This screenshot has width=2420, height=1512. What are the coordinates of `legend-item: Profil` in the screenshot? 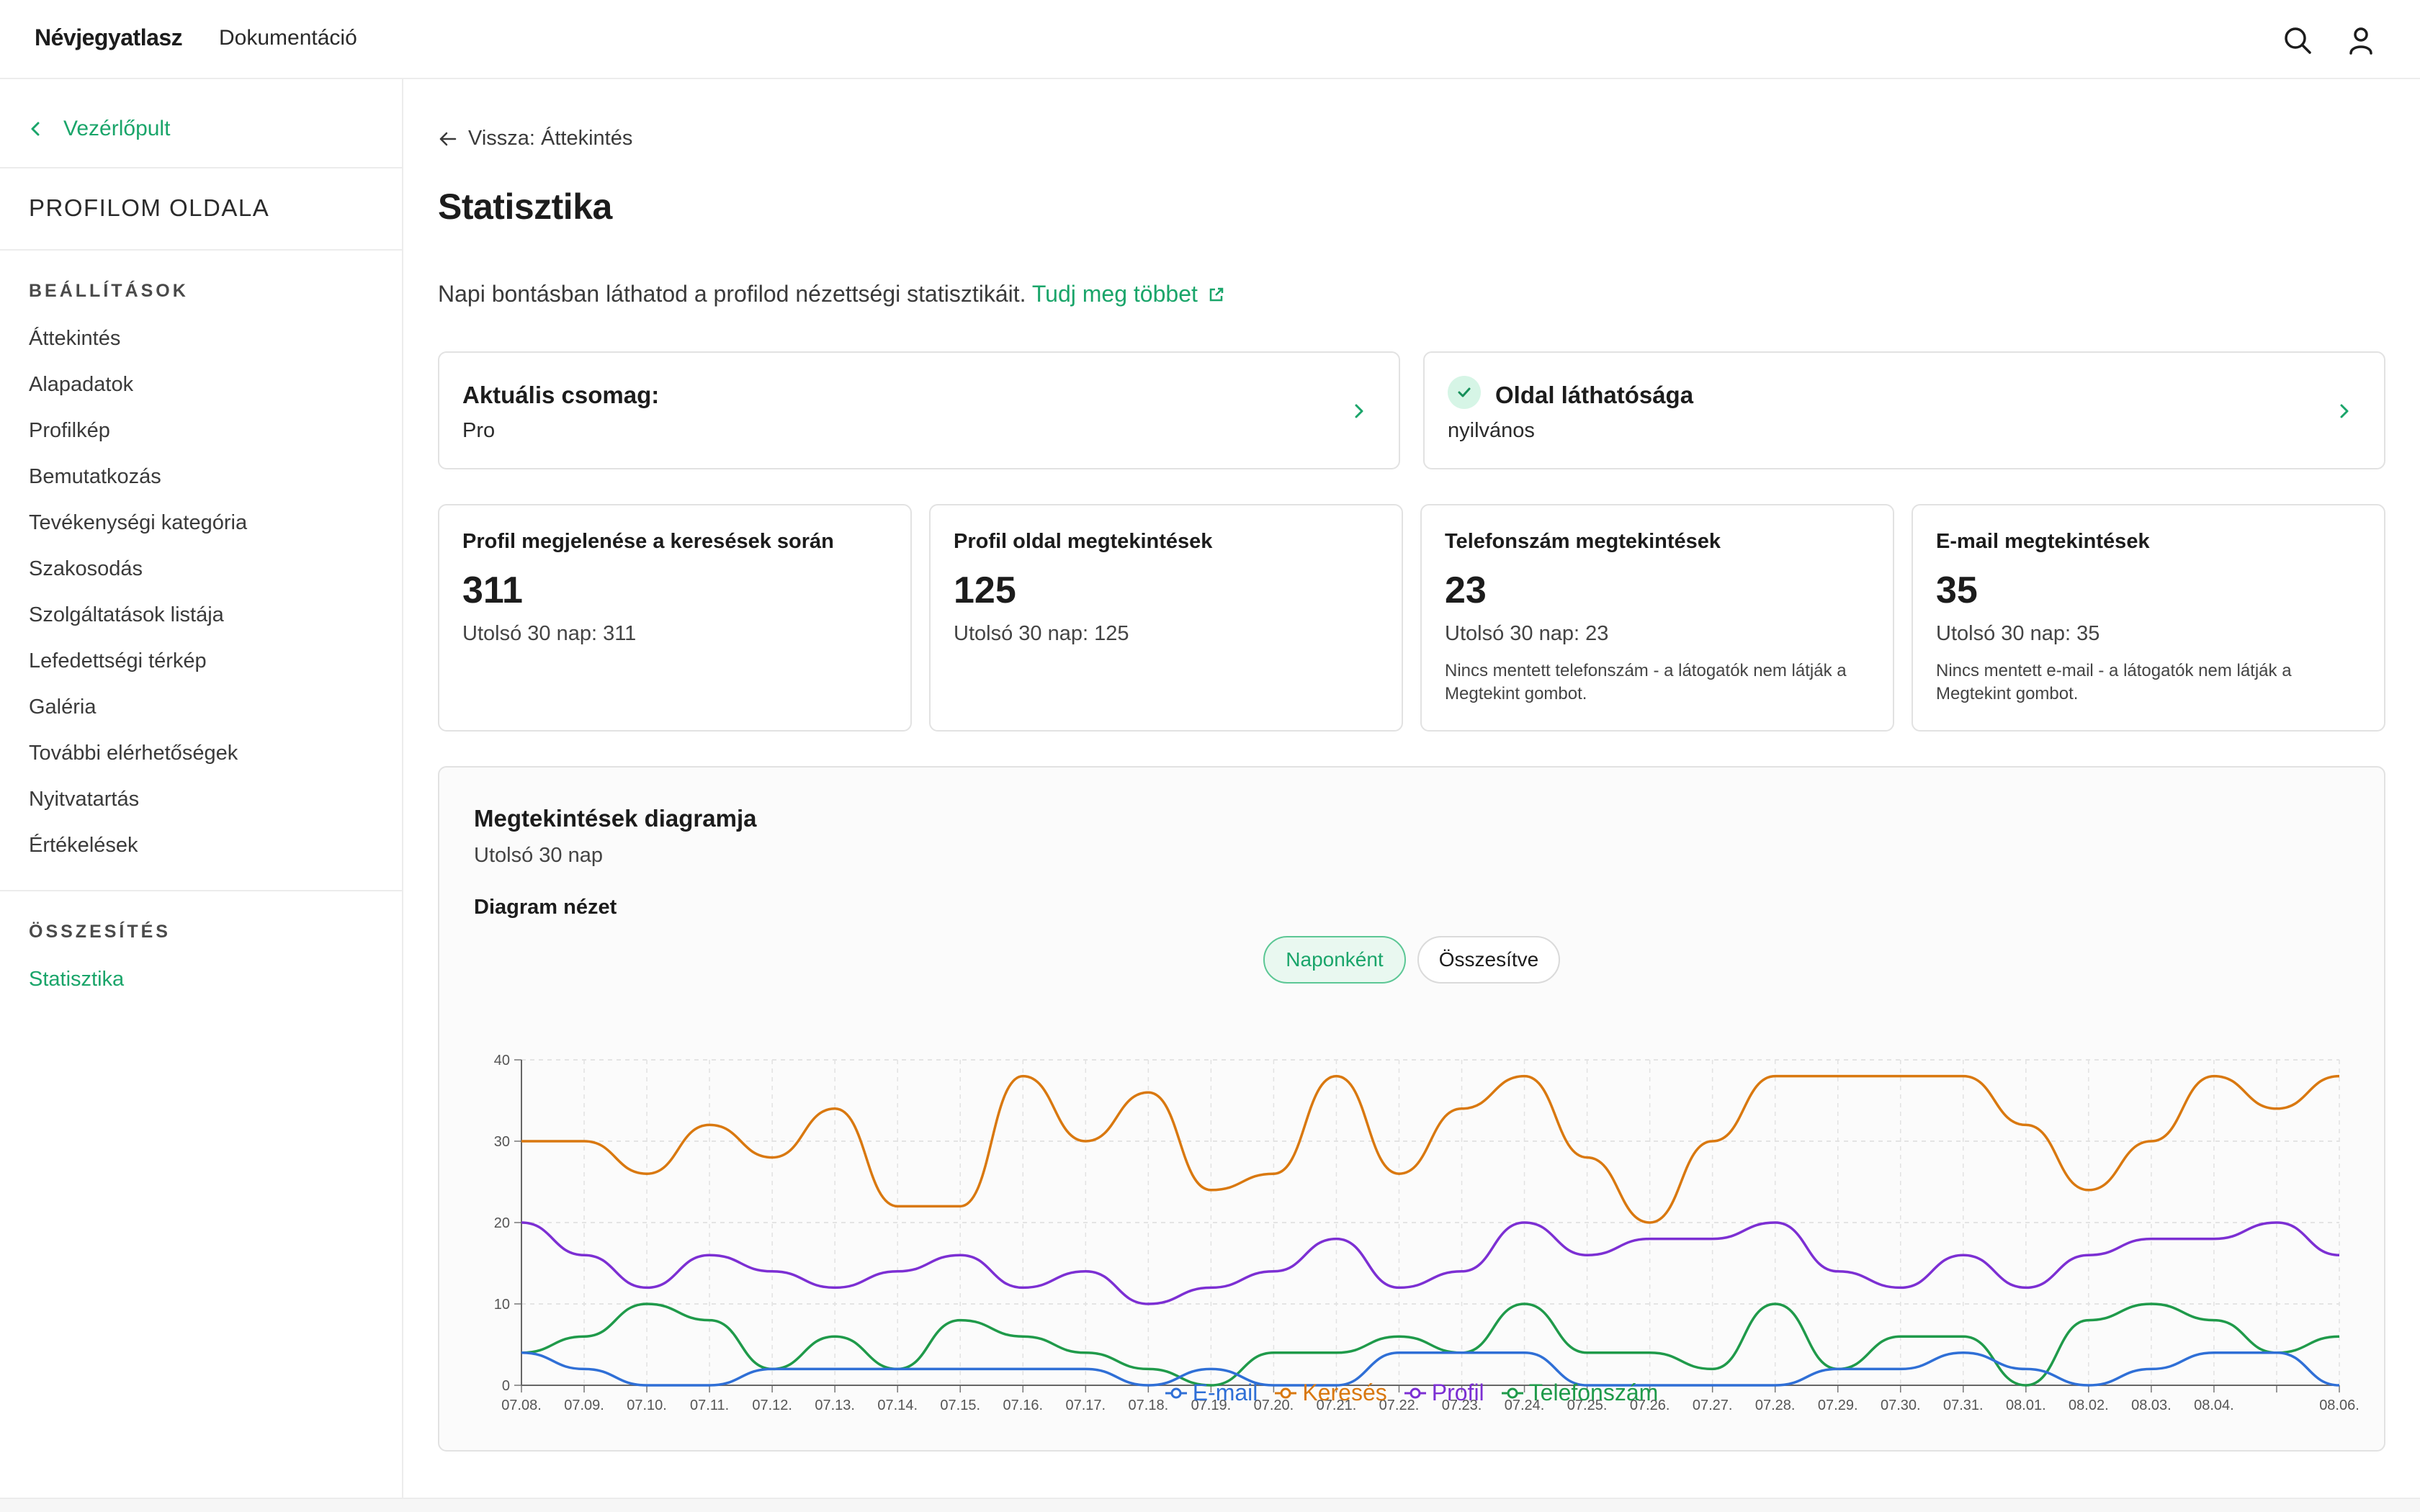 It's located at (1444, 1393).